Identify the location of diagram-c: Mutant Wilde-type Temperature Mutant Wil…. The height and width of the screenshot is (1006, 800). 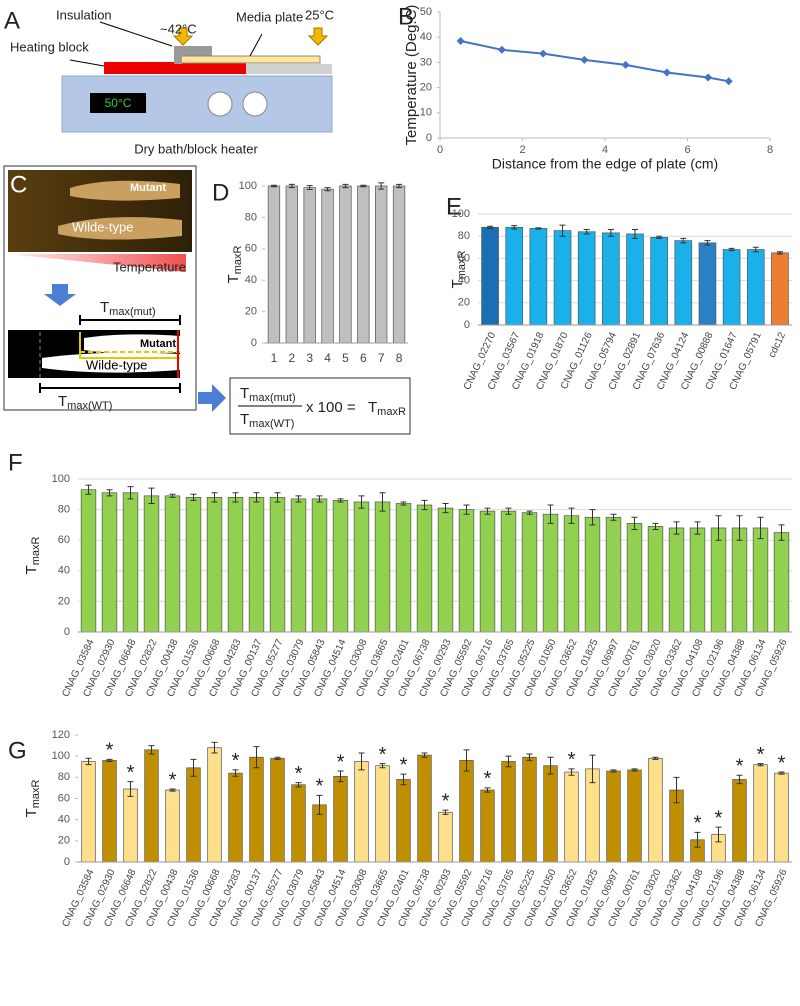
(100, 288).